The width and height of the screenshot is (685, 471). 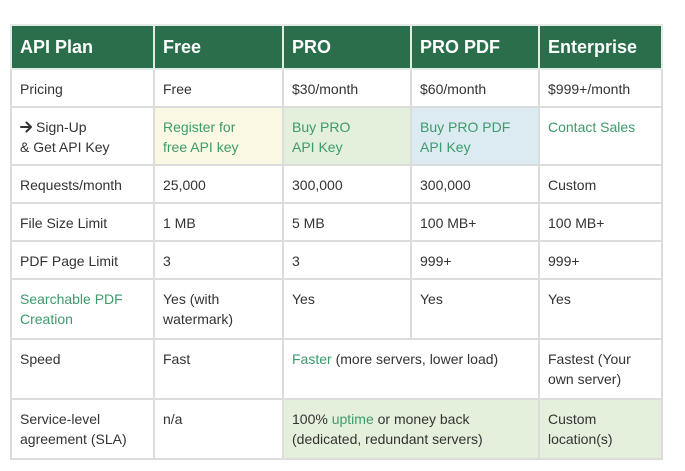 What do you see at coordinates (60, 419) in the screenshot?
I see `sla-label-line1: Service-level` at bounding box center [60, 419].